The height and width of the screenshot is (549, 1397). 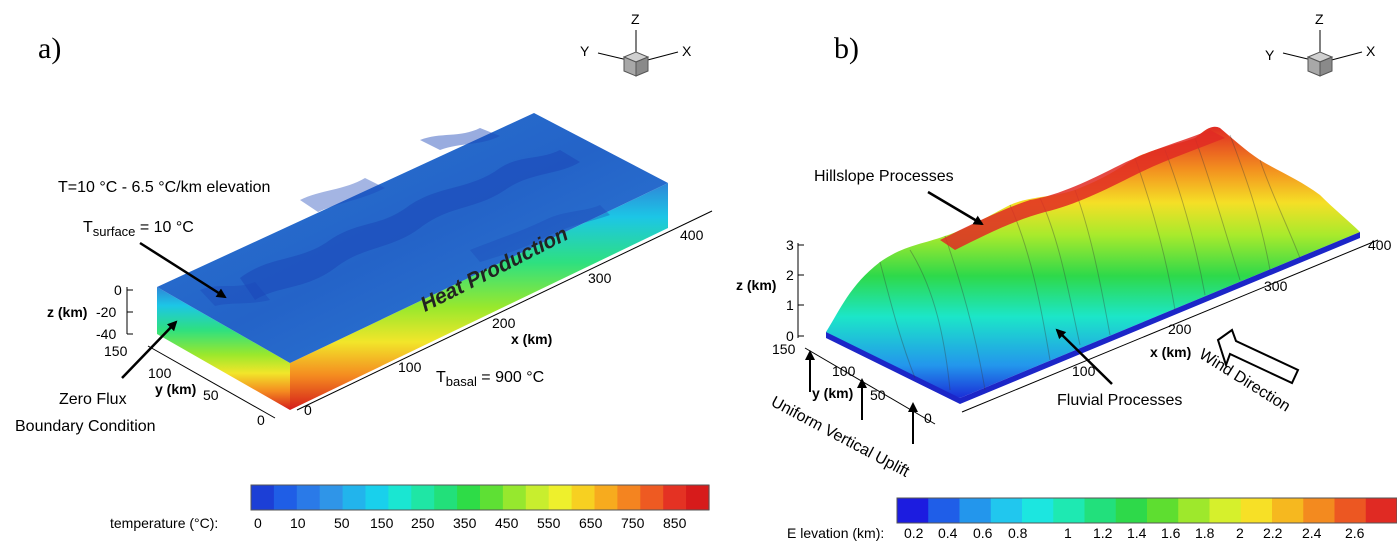 What do you see at coordinates (636, 44) in the screenshot?
I see `orientation-cube-icon-a: Z Y X` at bounding box center [636, 44].